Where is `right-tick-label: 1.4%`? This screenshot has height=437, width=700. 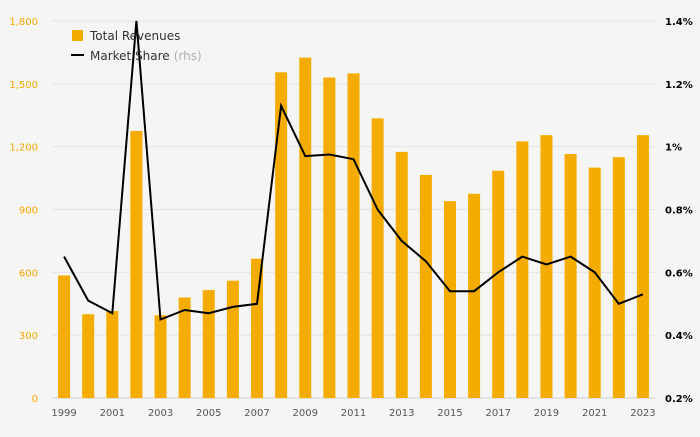
right-tick-label: 1.4% is located at coordinates (679, 22).